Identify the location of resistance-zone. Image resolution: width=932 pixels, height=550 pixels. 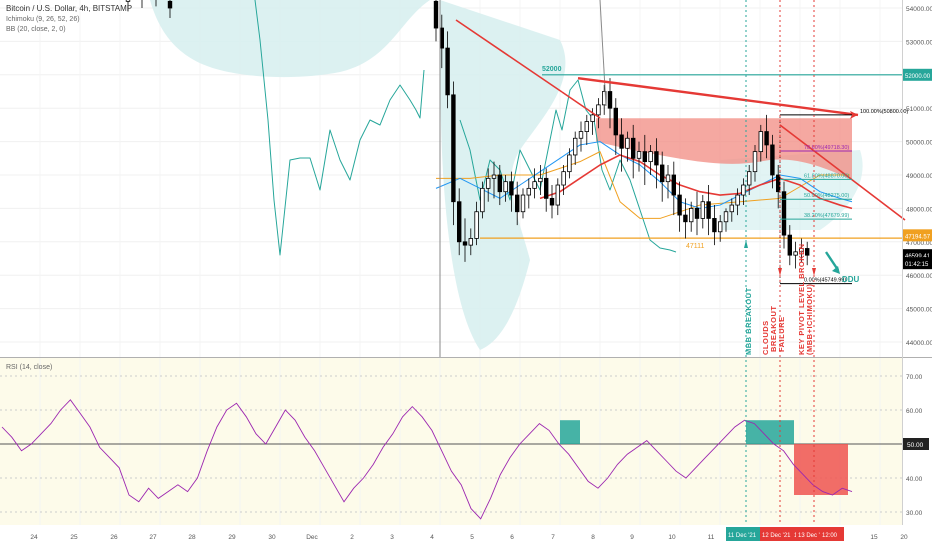
(724, 149).